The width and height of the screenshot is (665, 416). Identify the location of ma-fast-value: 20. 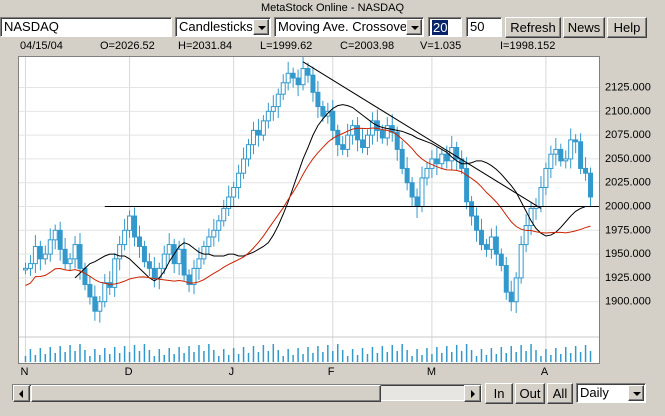
(440, 27).